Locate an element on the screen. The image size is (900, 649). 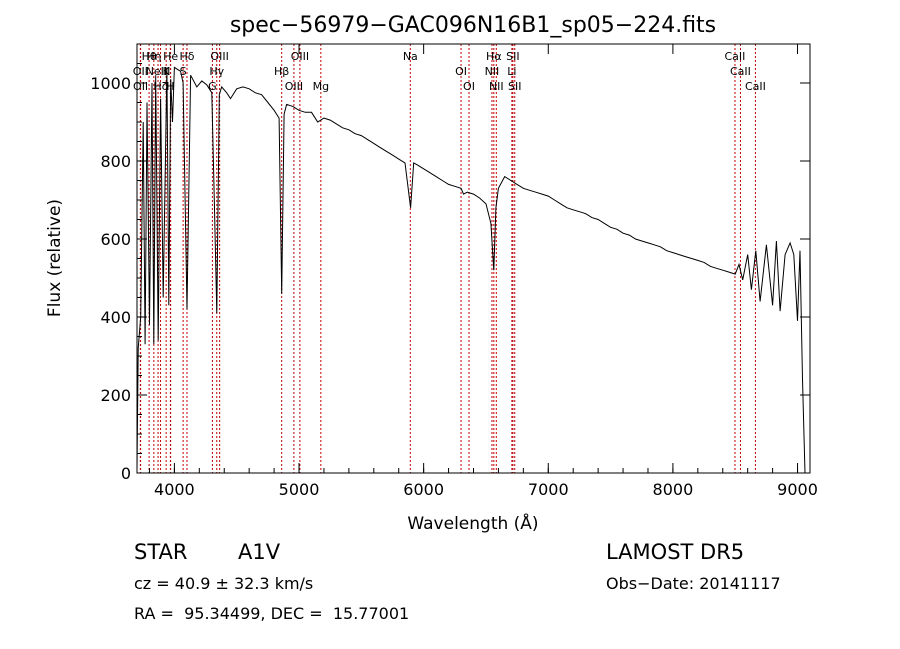
y-axis-label: Flux (relative) is located at coordinates (55, 258).